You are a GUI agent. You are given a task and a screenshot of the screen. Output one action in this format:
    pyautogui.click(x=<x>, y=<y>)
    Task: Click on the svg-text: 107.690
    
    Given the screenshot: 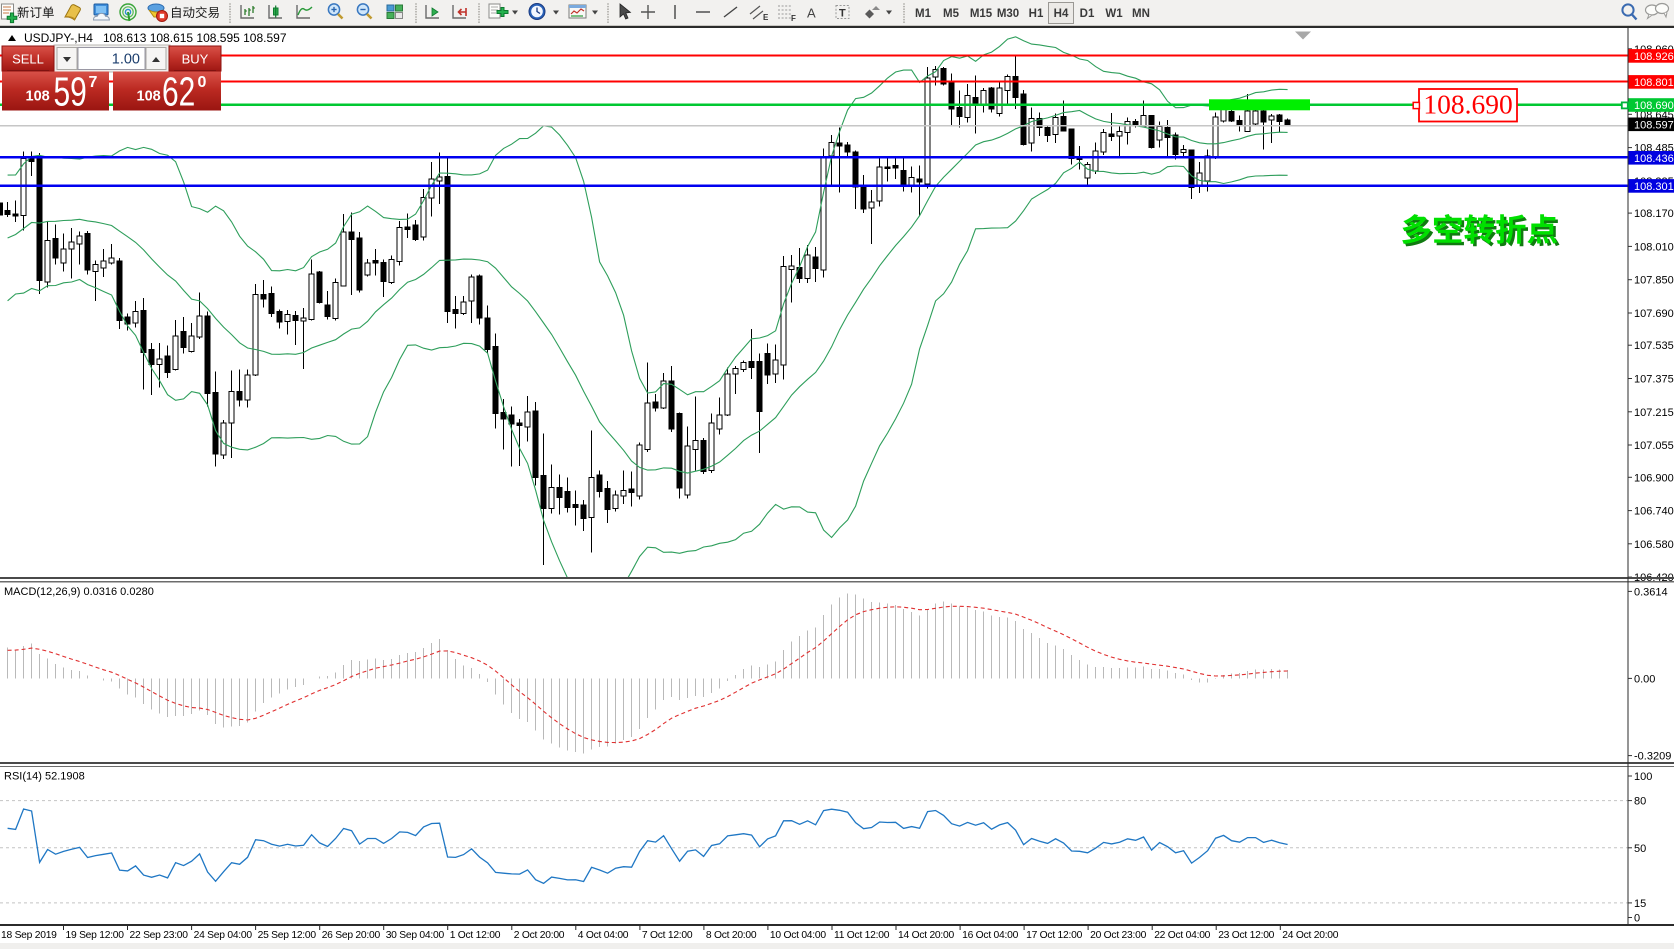 What is the action you would take?
    pyautogui.click(x=1654, y=314)
    